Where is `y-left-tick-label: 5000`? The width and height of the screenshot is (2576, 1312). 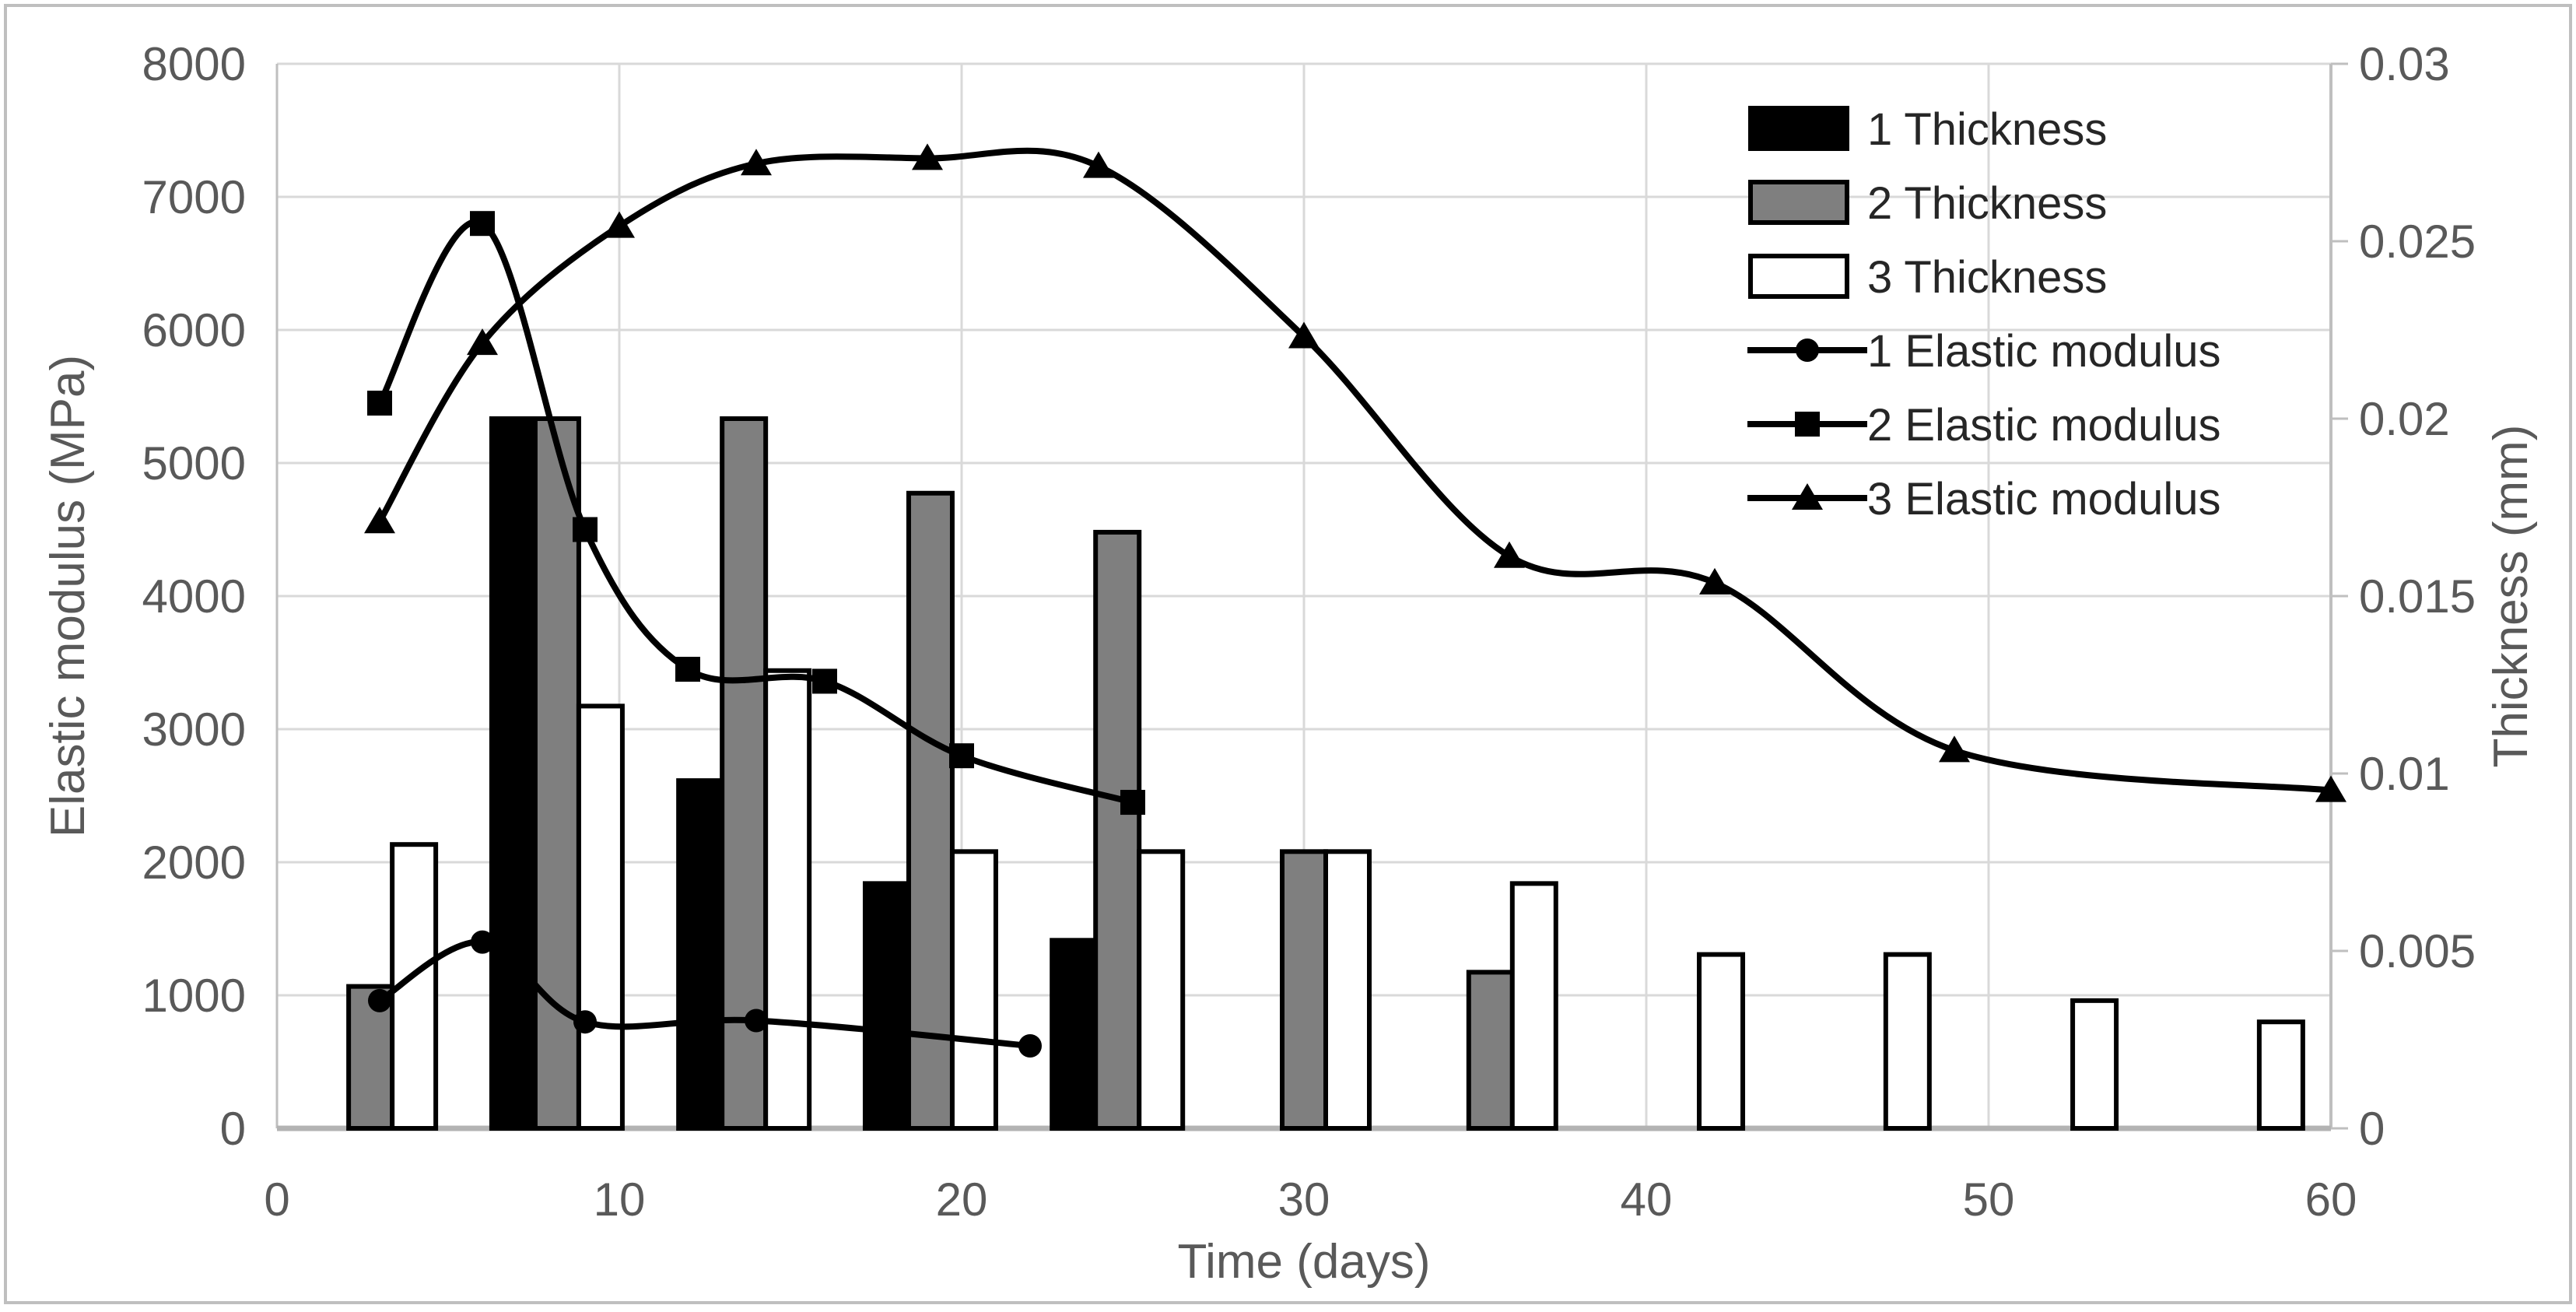
y-left-tick-label: 5000 is located at coordinates (194, 463).